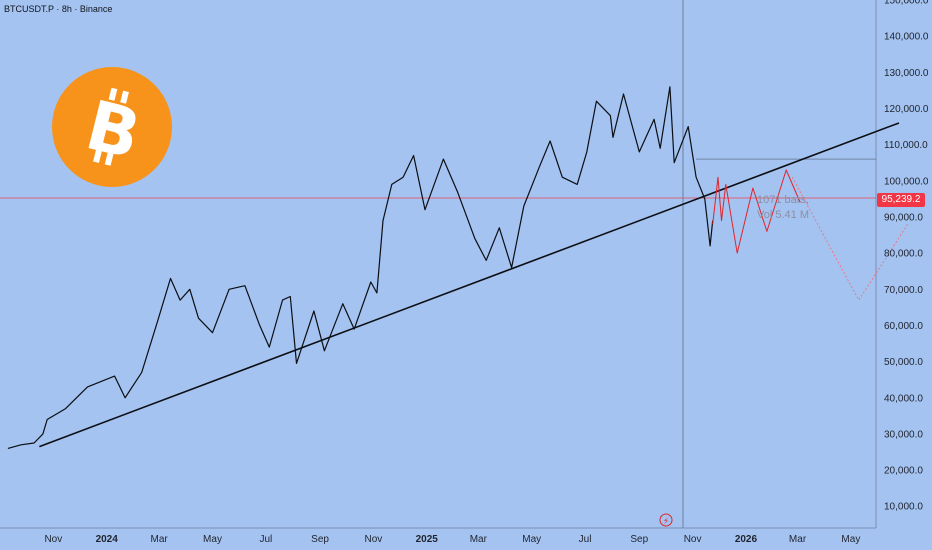 This screenshot has height=550, width=932. What do you see at coordinates (903, 326) in the screenshot?
I see `y-tick-label: 60,000.0` at bounding box center [903, 326].